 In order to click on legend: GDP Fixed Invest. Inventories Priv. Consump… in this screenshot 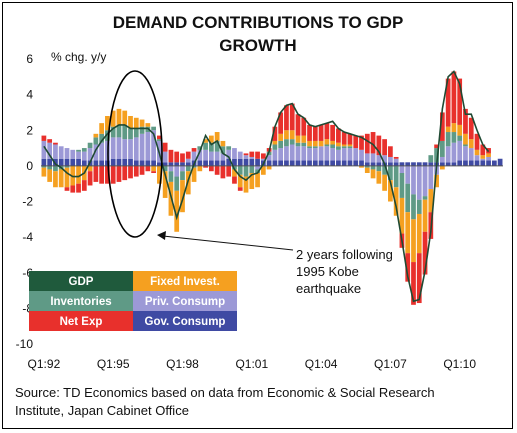, I will do `click(133, 301)`.